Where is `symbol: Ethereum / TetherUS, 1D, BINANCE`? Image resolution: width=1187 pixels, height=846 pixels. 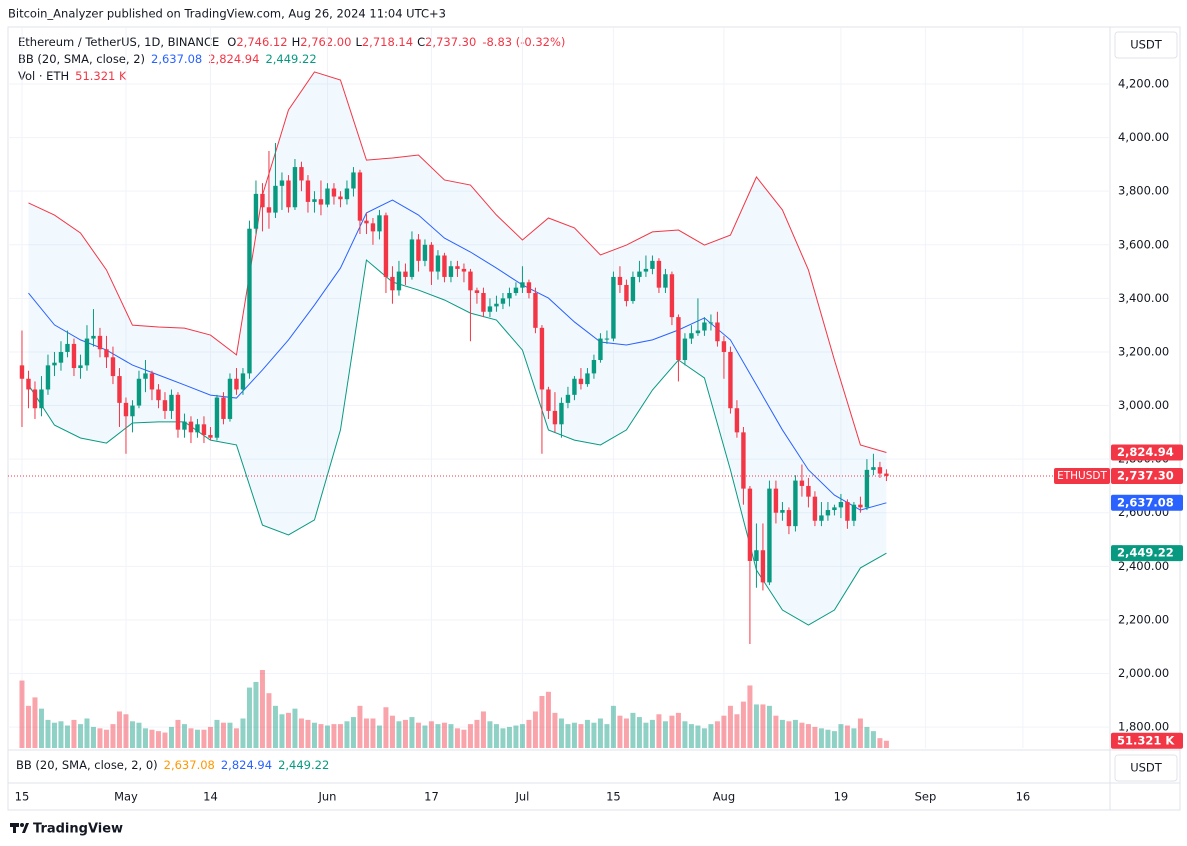 symbol: Ethereum / TetherUS, 1D, BINANCE is located at coordinates (118, 42).